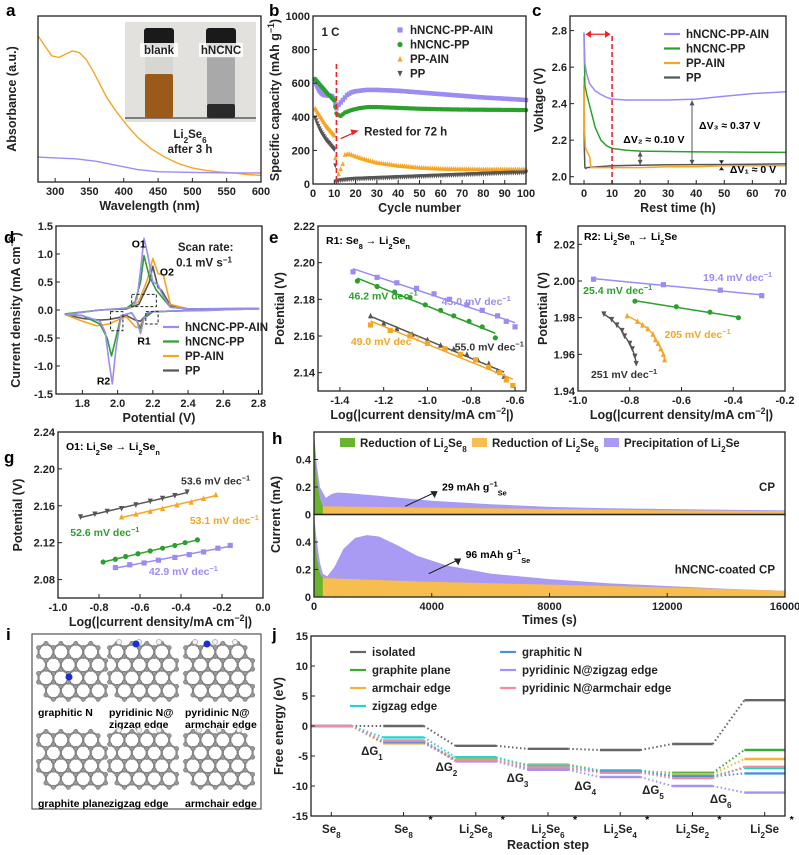  I want to click on x-tick-label: -1.0, so click(427, 401).